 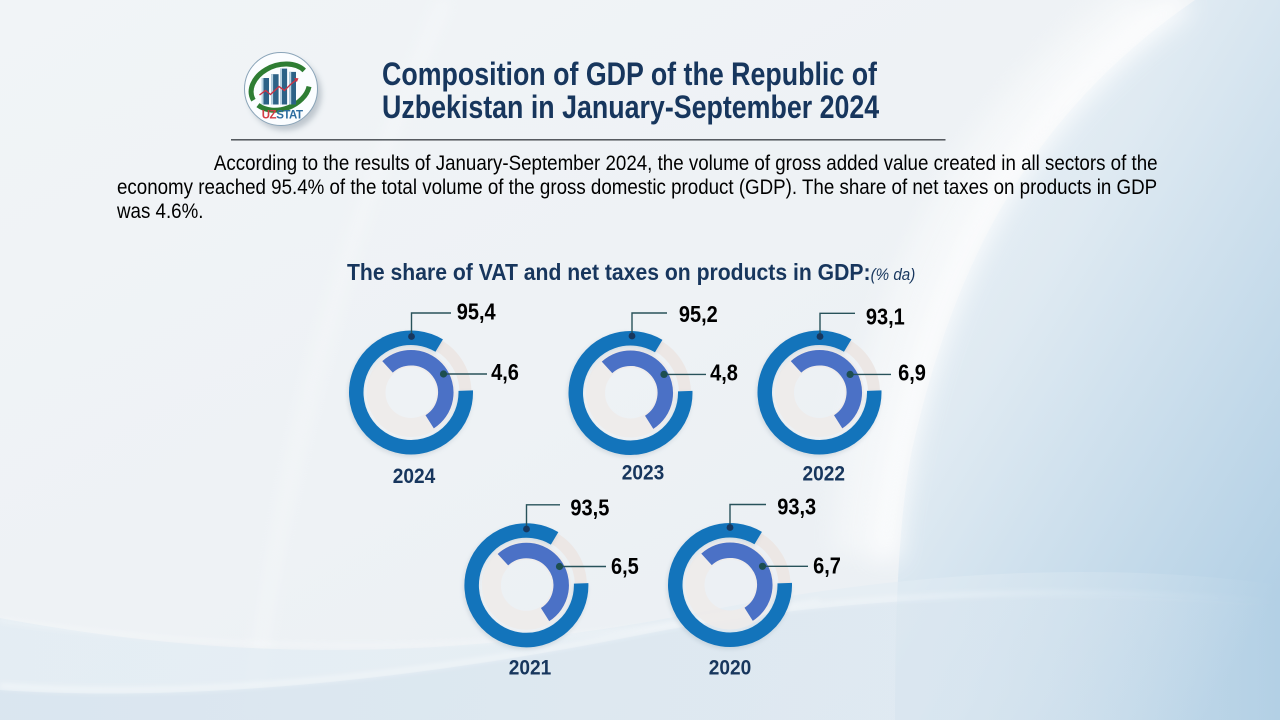 I want to click on svg-text: 93,1, so click(x=885, y=316).